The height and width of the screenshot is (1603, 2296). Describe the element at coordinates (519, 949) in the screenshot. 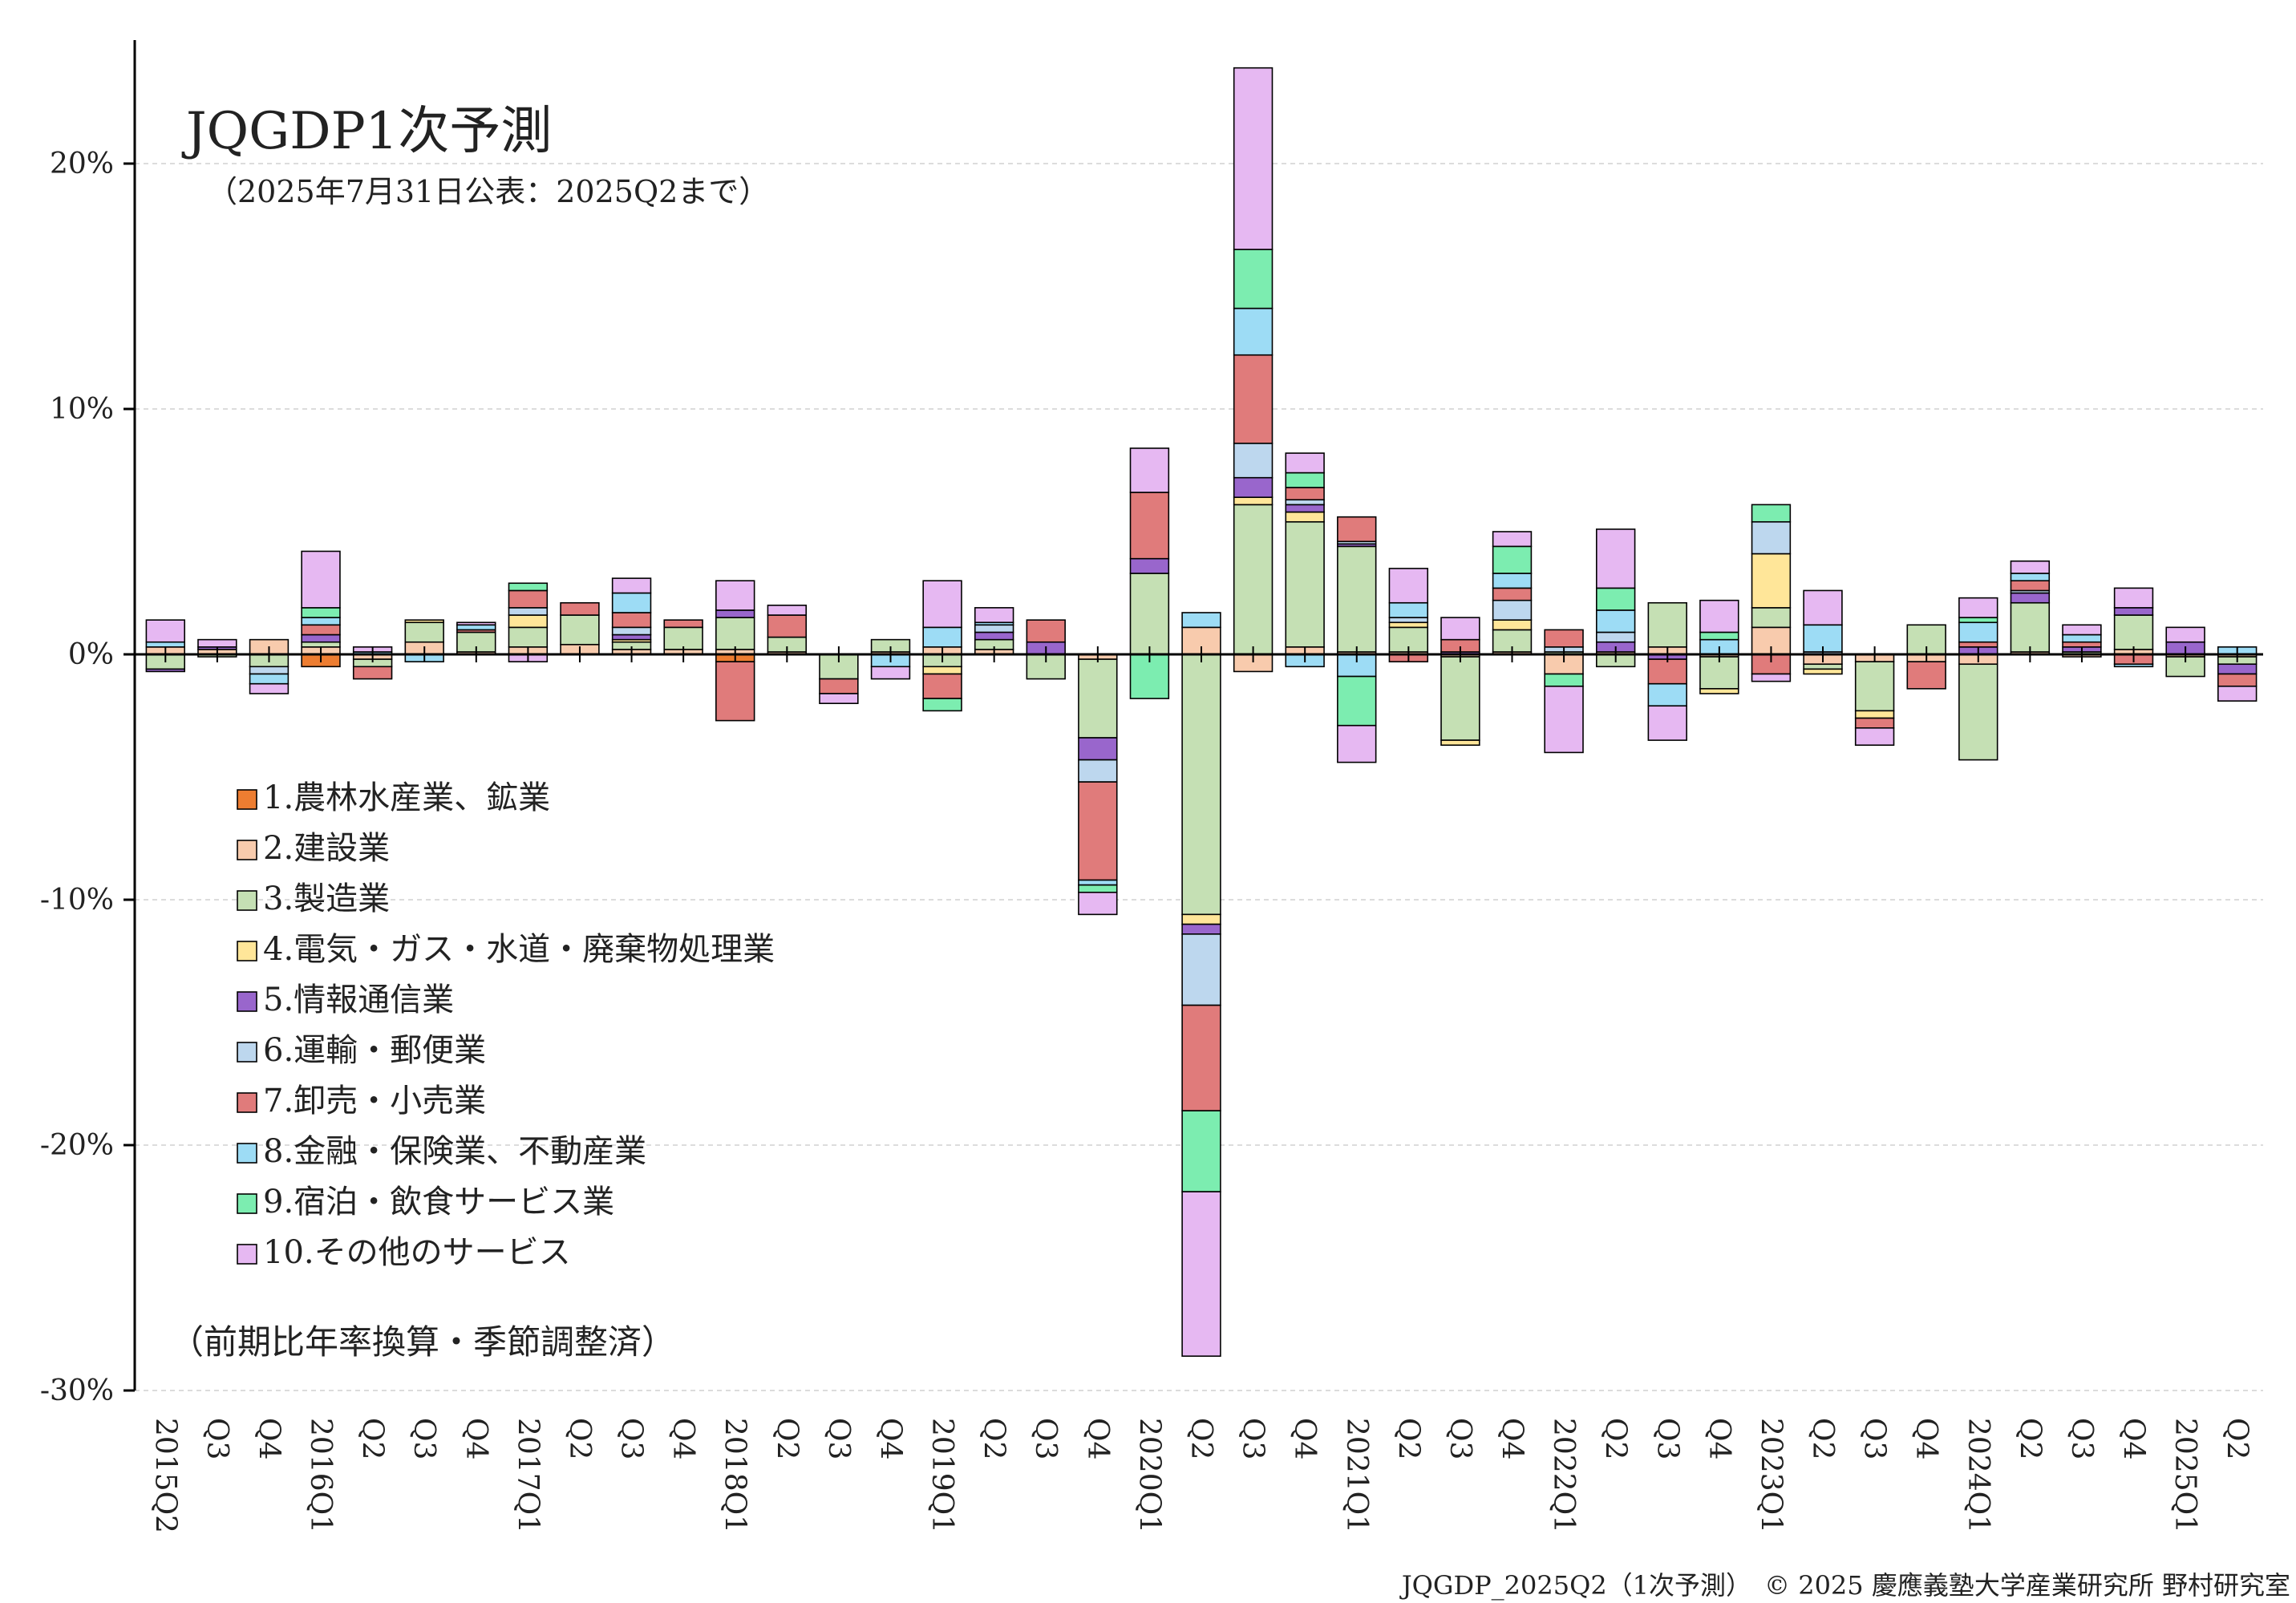

I see `legend-label: 4.電気・ガス・水道・廃棄物処理業` at that location.